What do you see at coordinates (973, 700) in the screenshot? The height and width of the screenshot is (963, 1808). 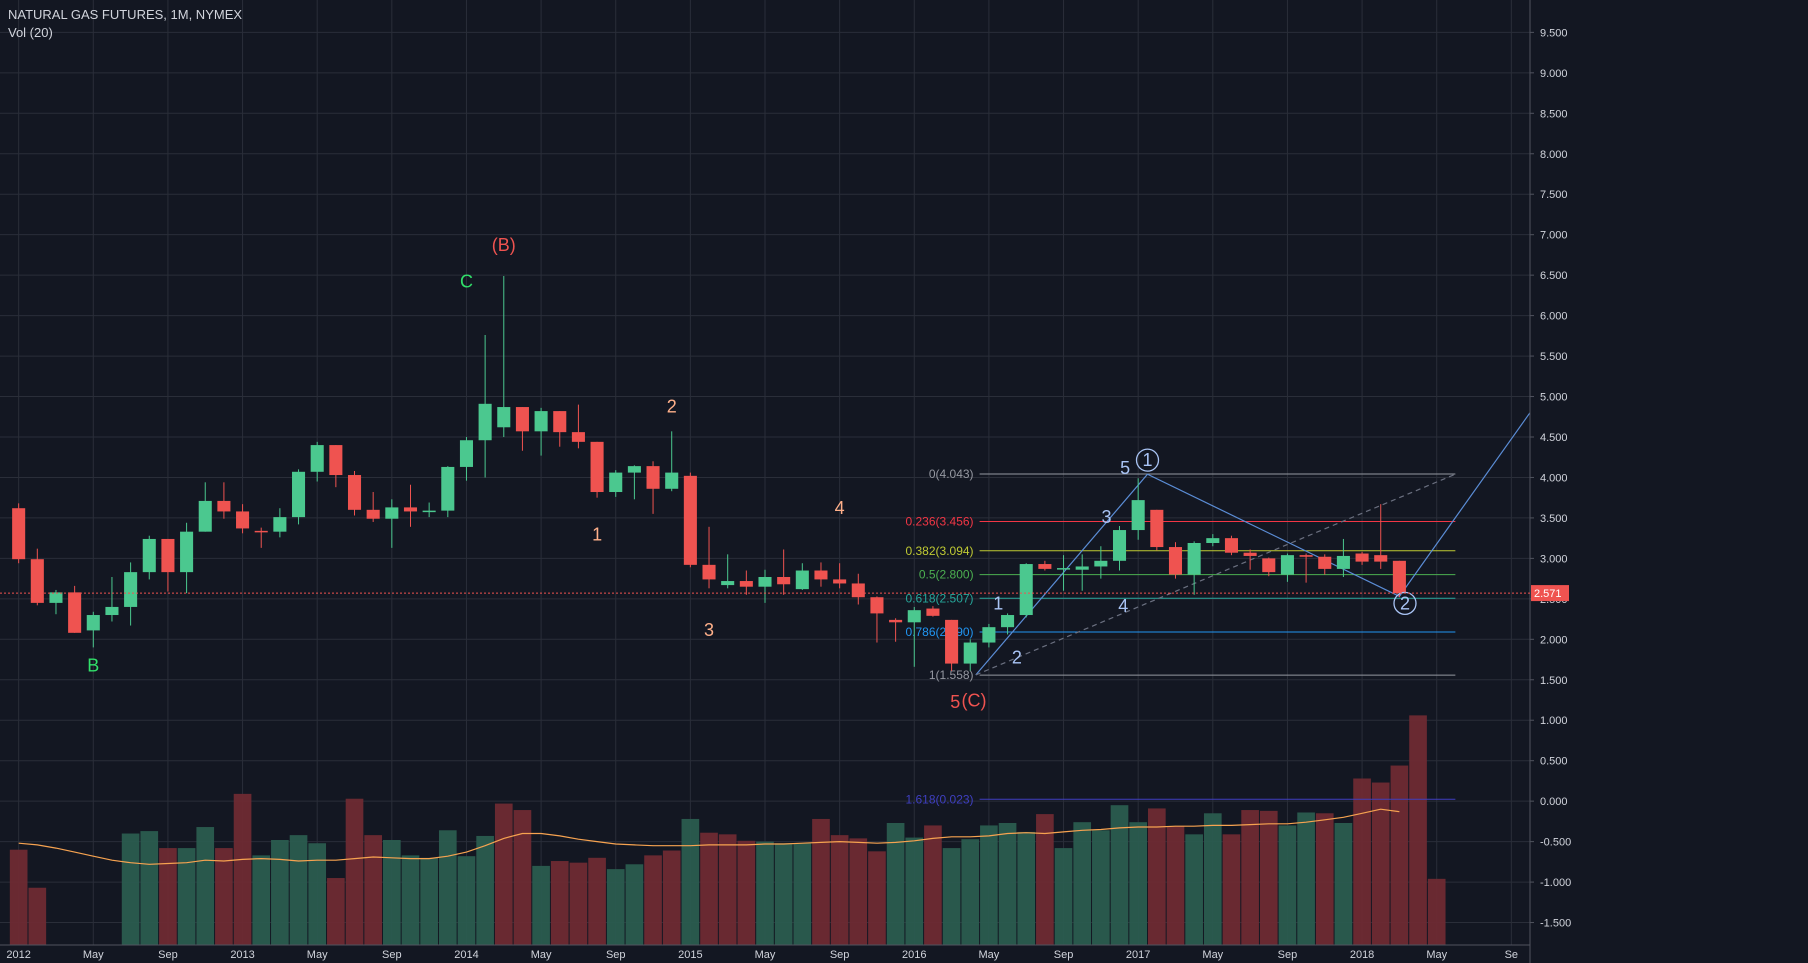 I see `wave-label: (C)` at bounding box center [973, 700].